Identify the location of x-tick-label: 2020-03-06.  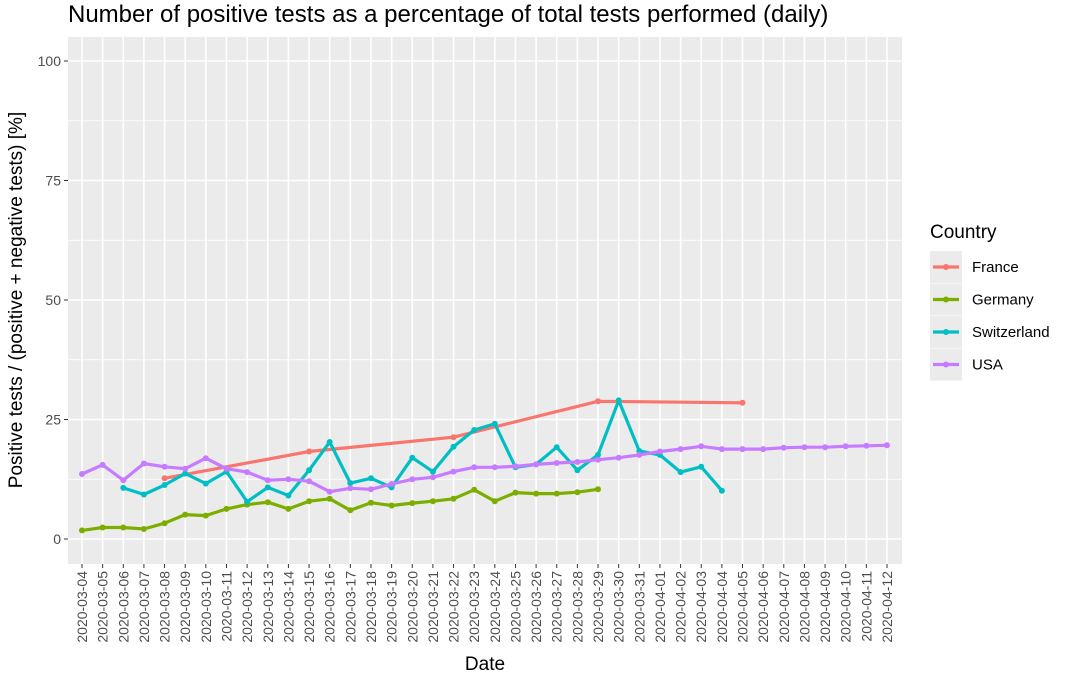
(123, 607).